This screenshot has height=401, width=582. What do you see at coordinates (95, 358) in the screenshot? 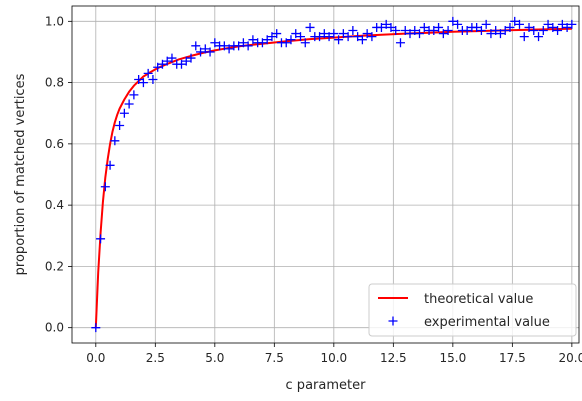
I see `x-tick-label: 0.0` at bounding box center [95, 358].